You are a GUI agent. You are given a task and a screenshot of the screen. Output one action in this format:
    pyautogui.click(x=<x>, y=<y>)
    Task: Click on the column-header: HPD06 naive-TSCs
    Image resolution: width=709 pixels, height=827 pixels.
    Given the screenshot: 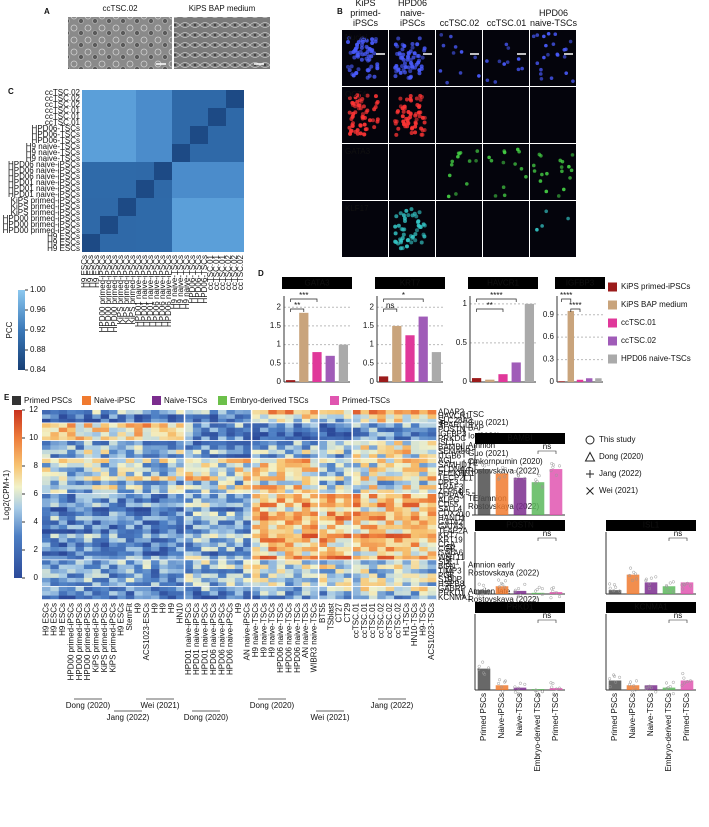 What is the action you would take?
    pyautogui.click(x=553, y=14)
    